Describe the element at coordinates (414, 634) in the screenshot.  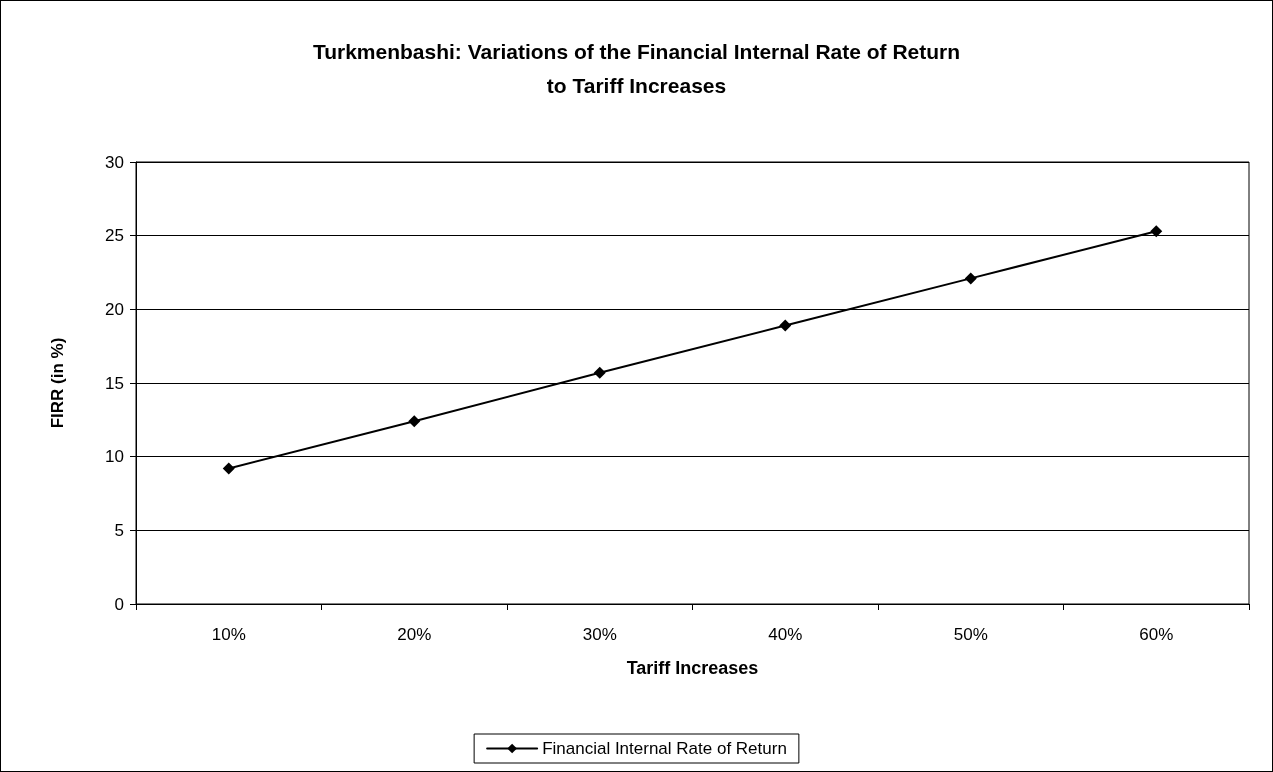
I see `x-tick-label: 20%` at that location.